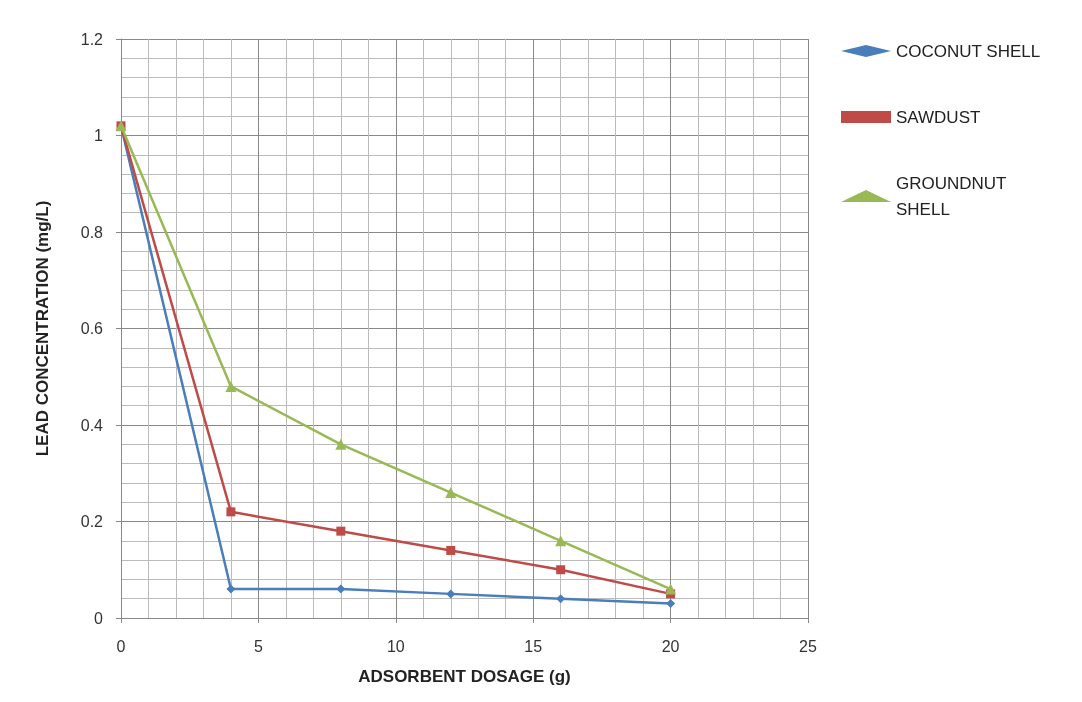  I want to click on x-tick-label: 15, so click(533, 646).